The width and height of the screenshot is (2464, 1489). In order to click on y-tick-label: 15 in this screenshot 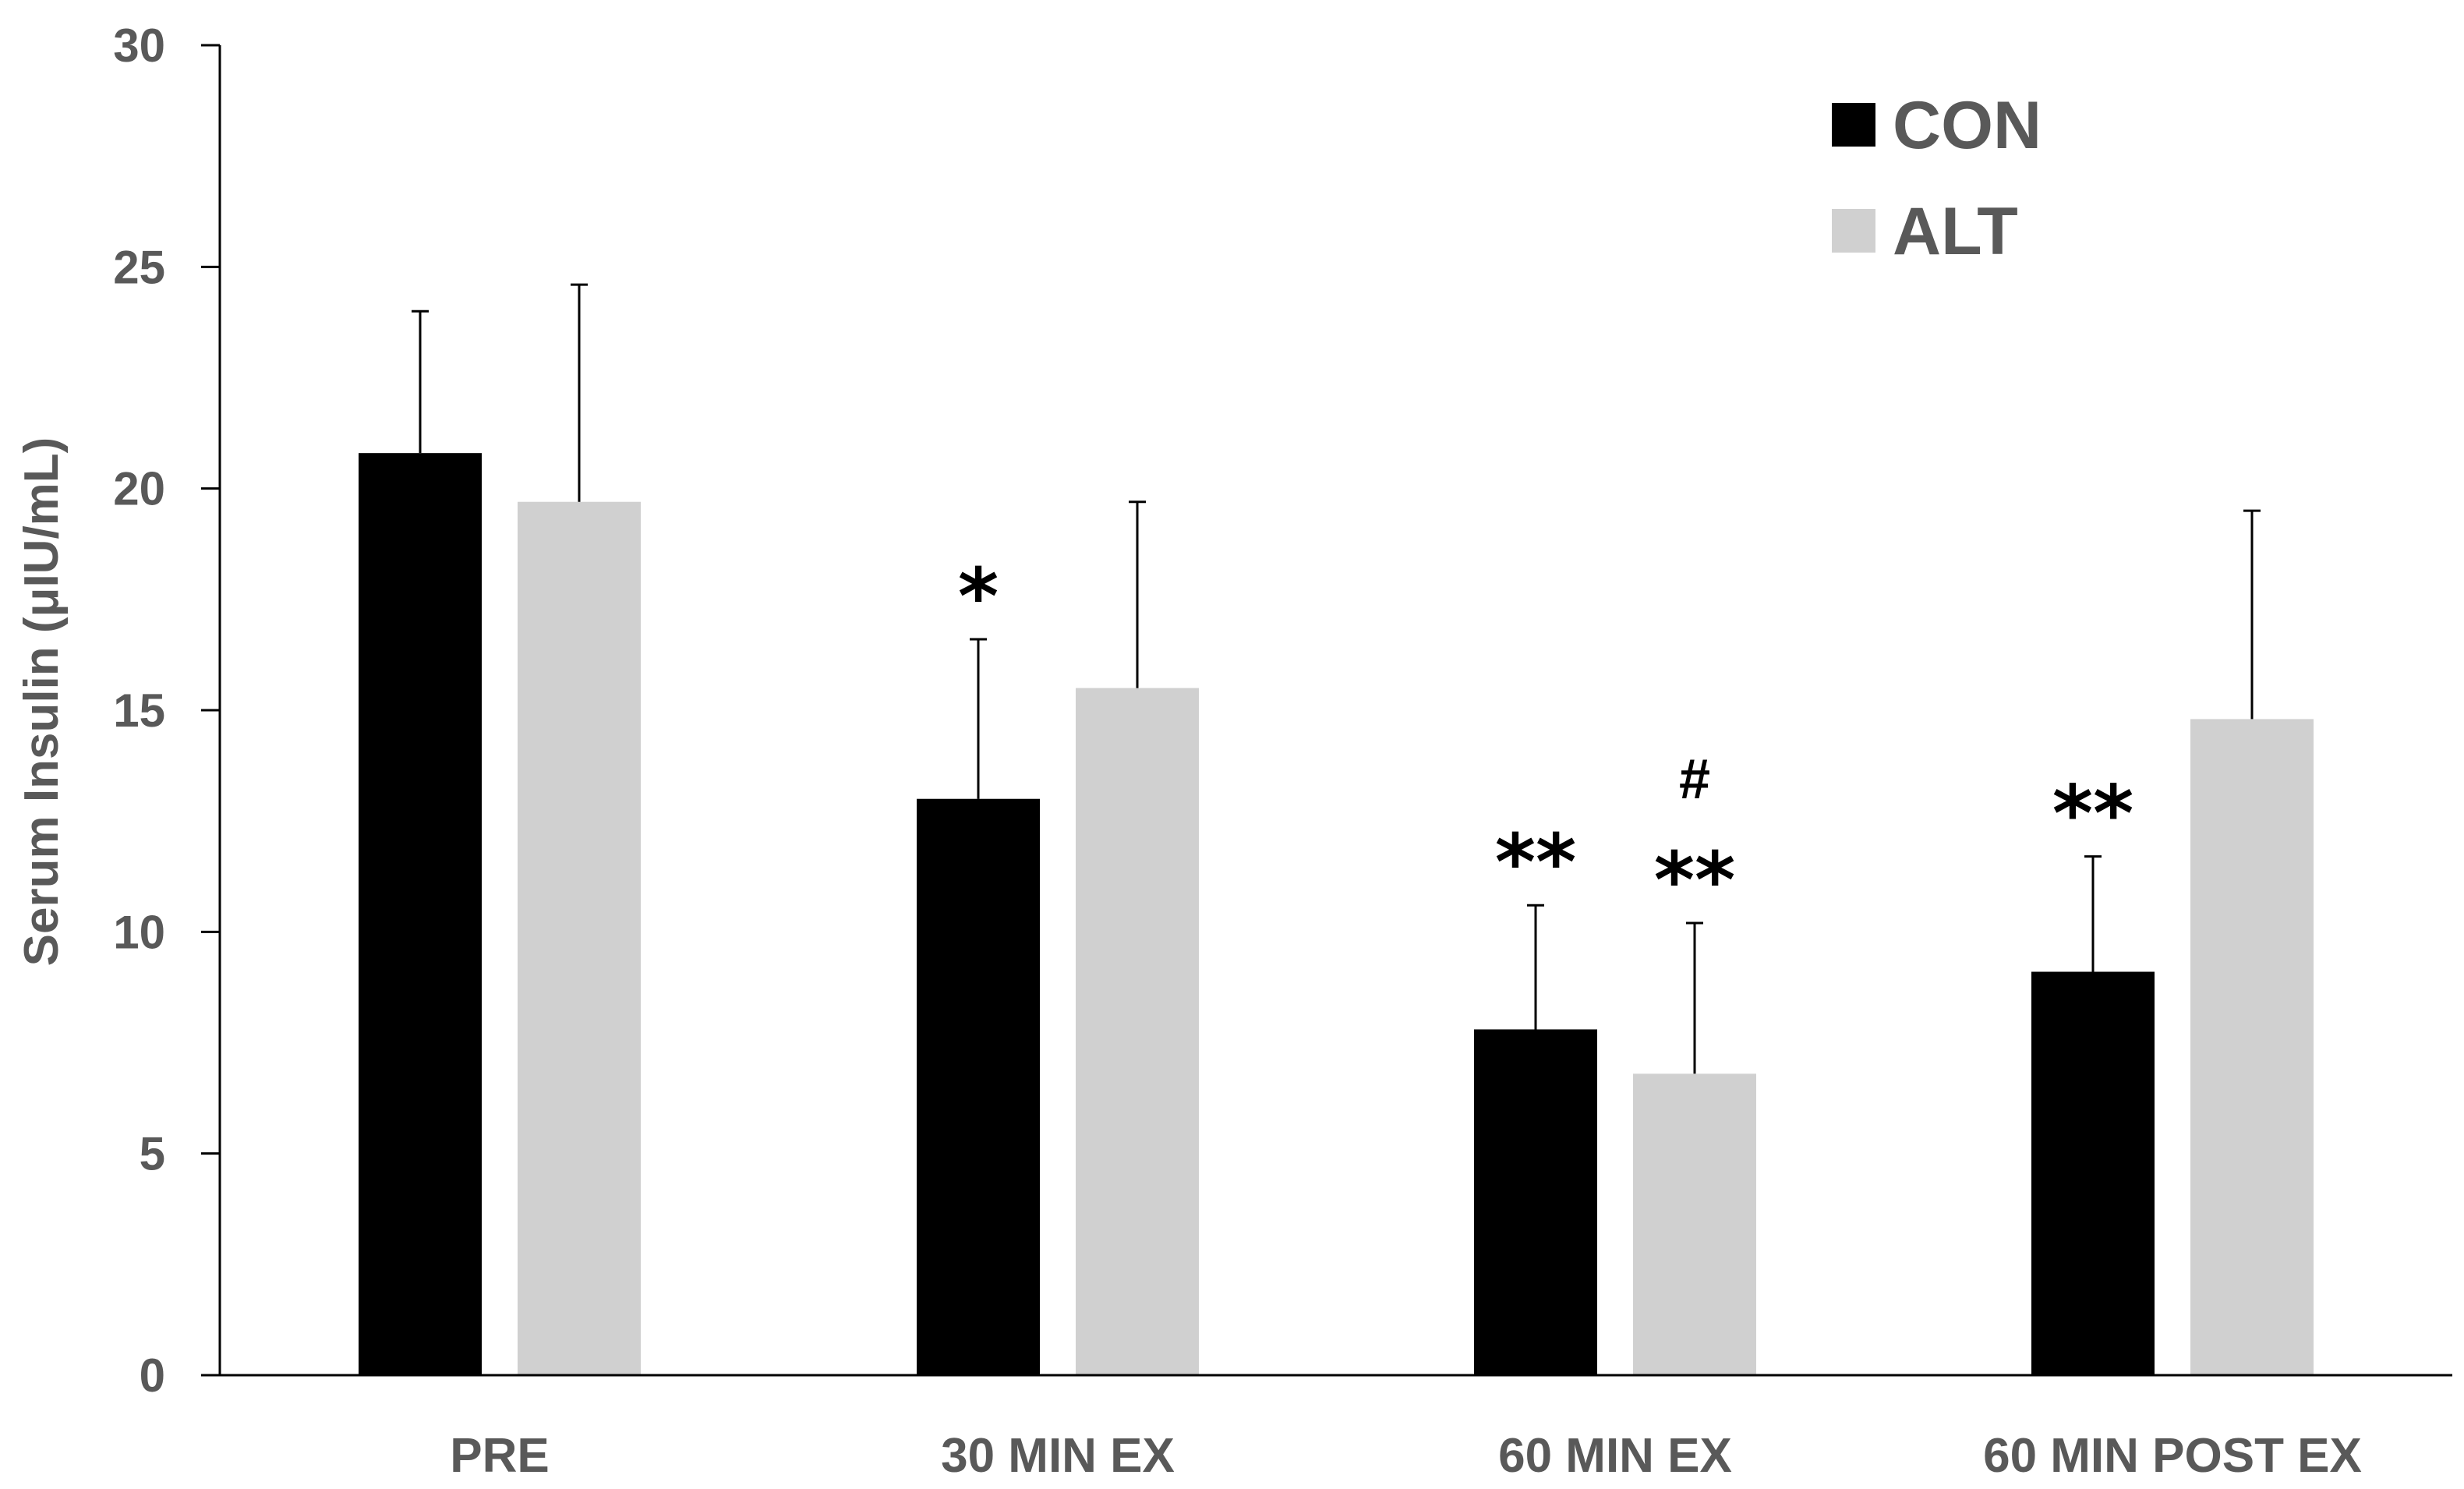, I will do `click(139, 710)`.